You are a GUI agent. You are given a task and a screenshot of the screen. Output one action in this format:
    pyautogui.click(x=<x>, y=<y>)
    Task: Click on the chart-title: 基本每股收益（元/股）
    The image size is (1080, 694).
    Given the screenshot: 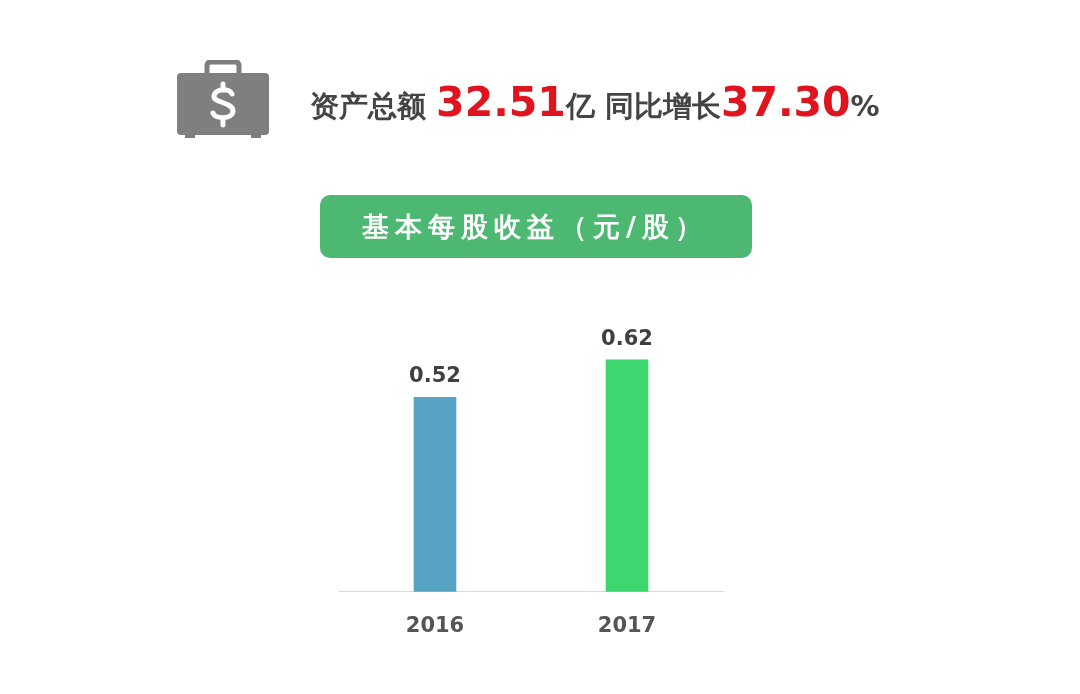 What is the action you would take?
    pyautogui.click(x=536, y=226)
    